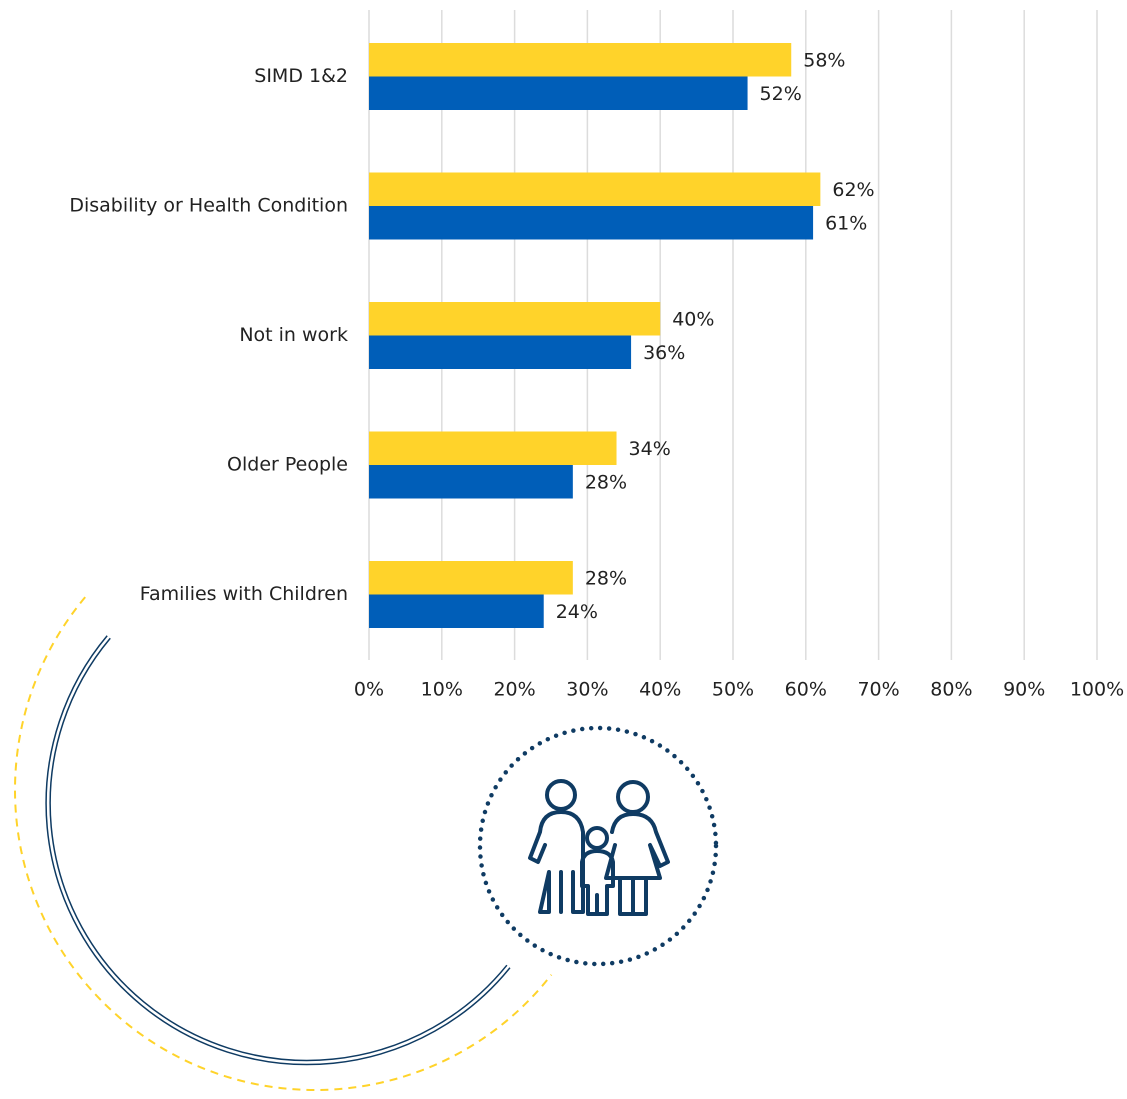 The width and height of the screenshot is (1127, 1099). Describe the element at coordinates (514, 690) in the screenshot. I see `x-tick-label: 20%` at that location.